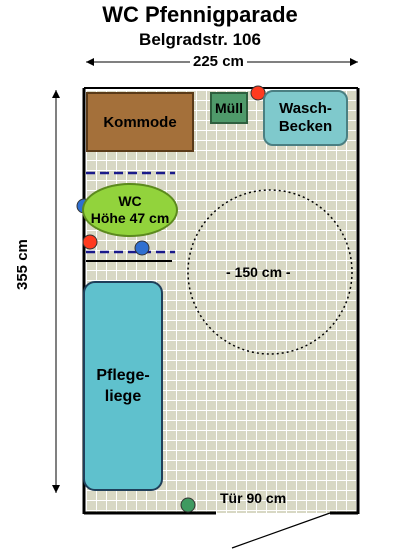 This screenshot has width=400, height=550. What do you see at coordinates (90, 242) in the screenshot?
I see `red-dot-icon` at bounding box center [90, 242].